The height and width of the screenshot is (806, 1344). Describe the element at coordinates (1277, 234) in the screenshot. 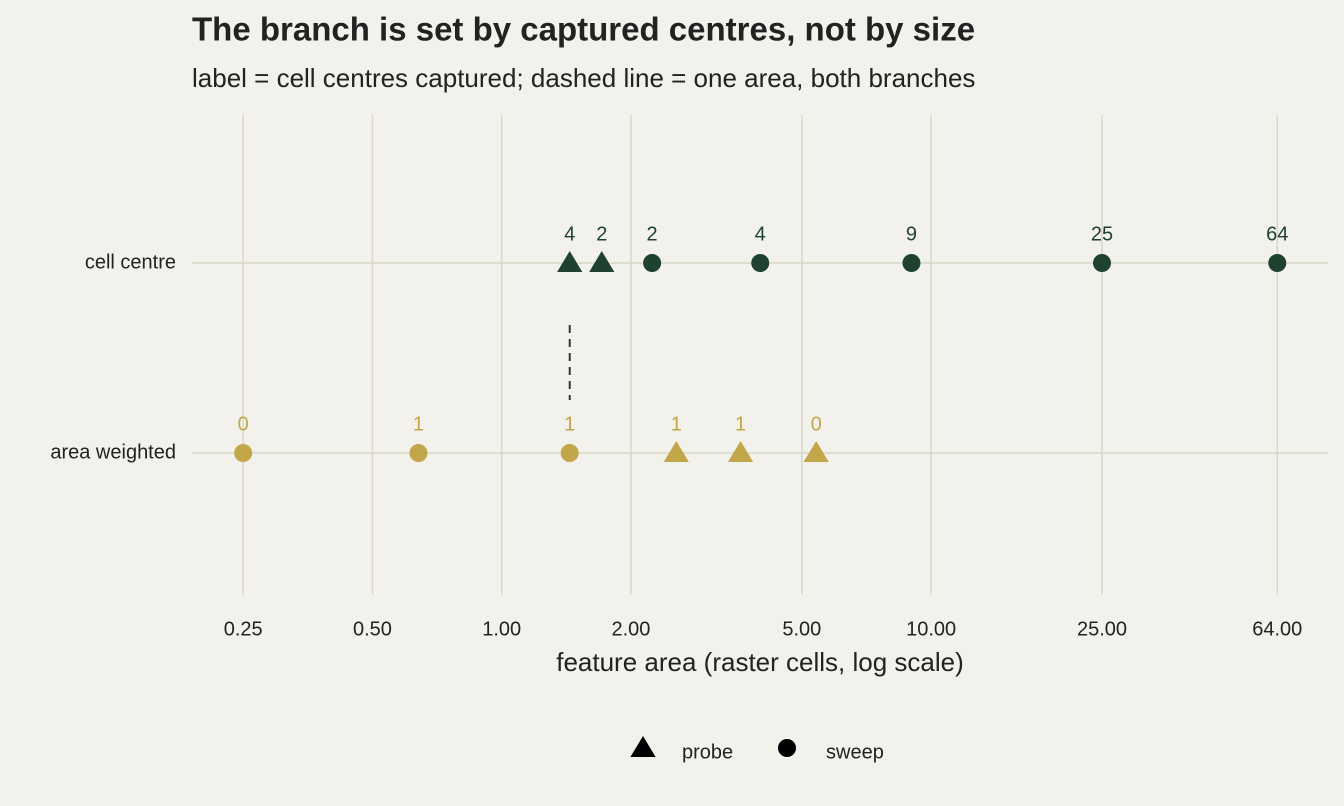

I see `data-label: 64` at that location.